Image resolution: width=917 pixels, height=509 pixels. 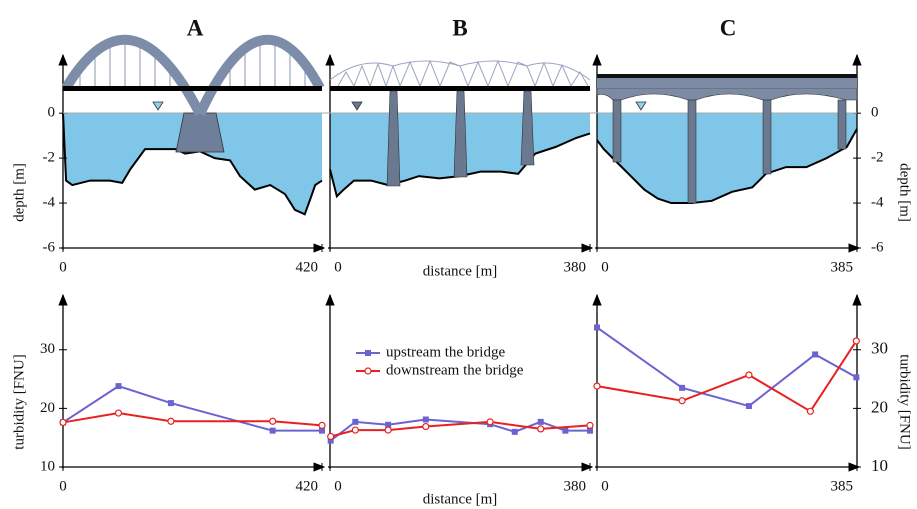 I want to click on panel-title: A, so click(x=195, y=27).